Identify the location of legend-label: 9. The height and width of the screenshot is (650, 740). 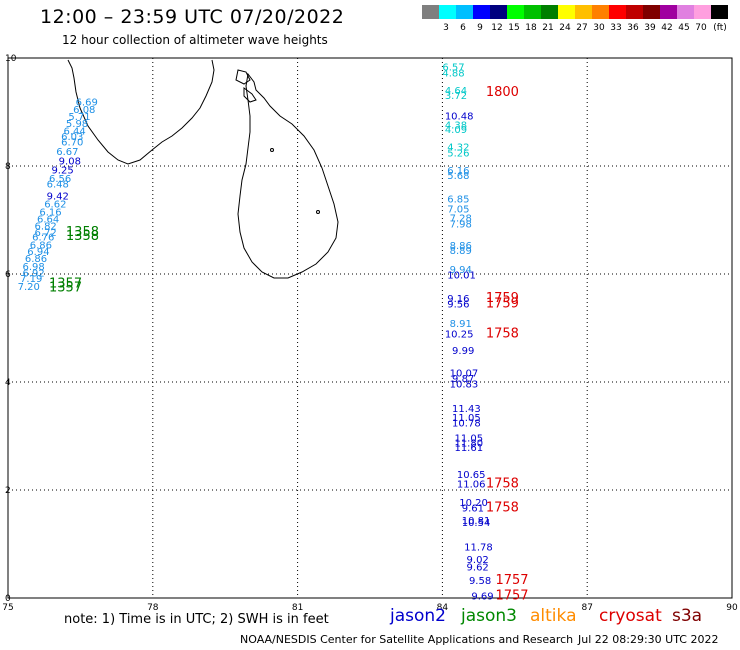
(480, 28).